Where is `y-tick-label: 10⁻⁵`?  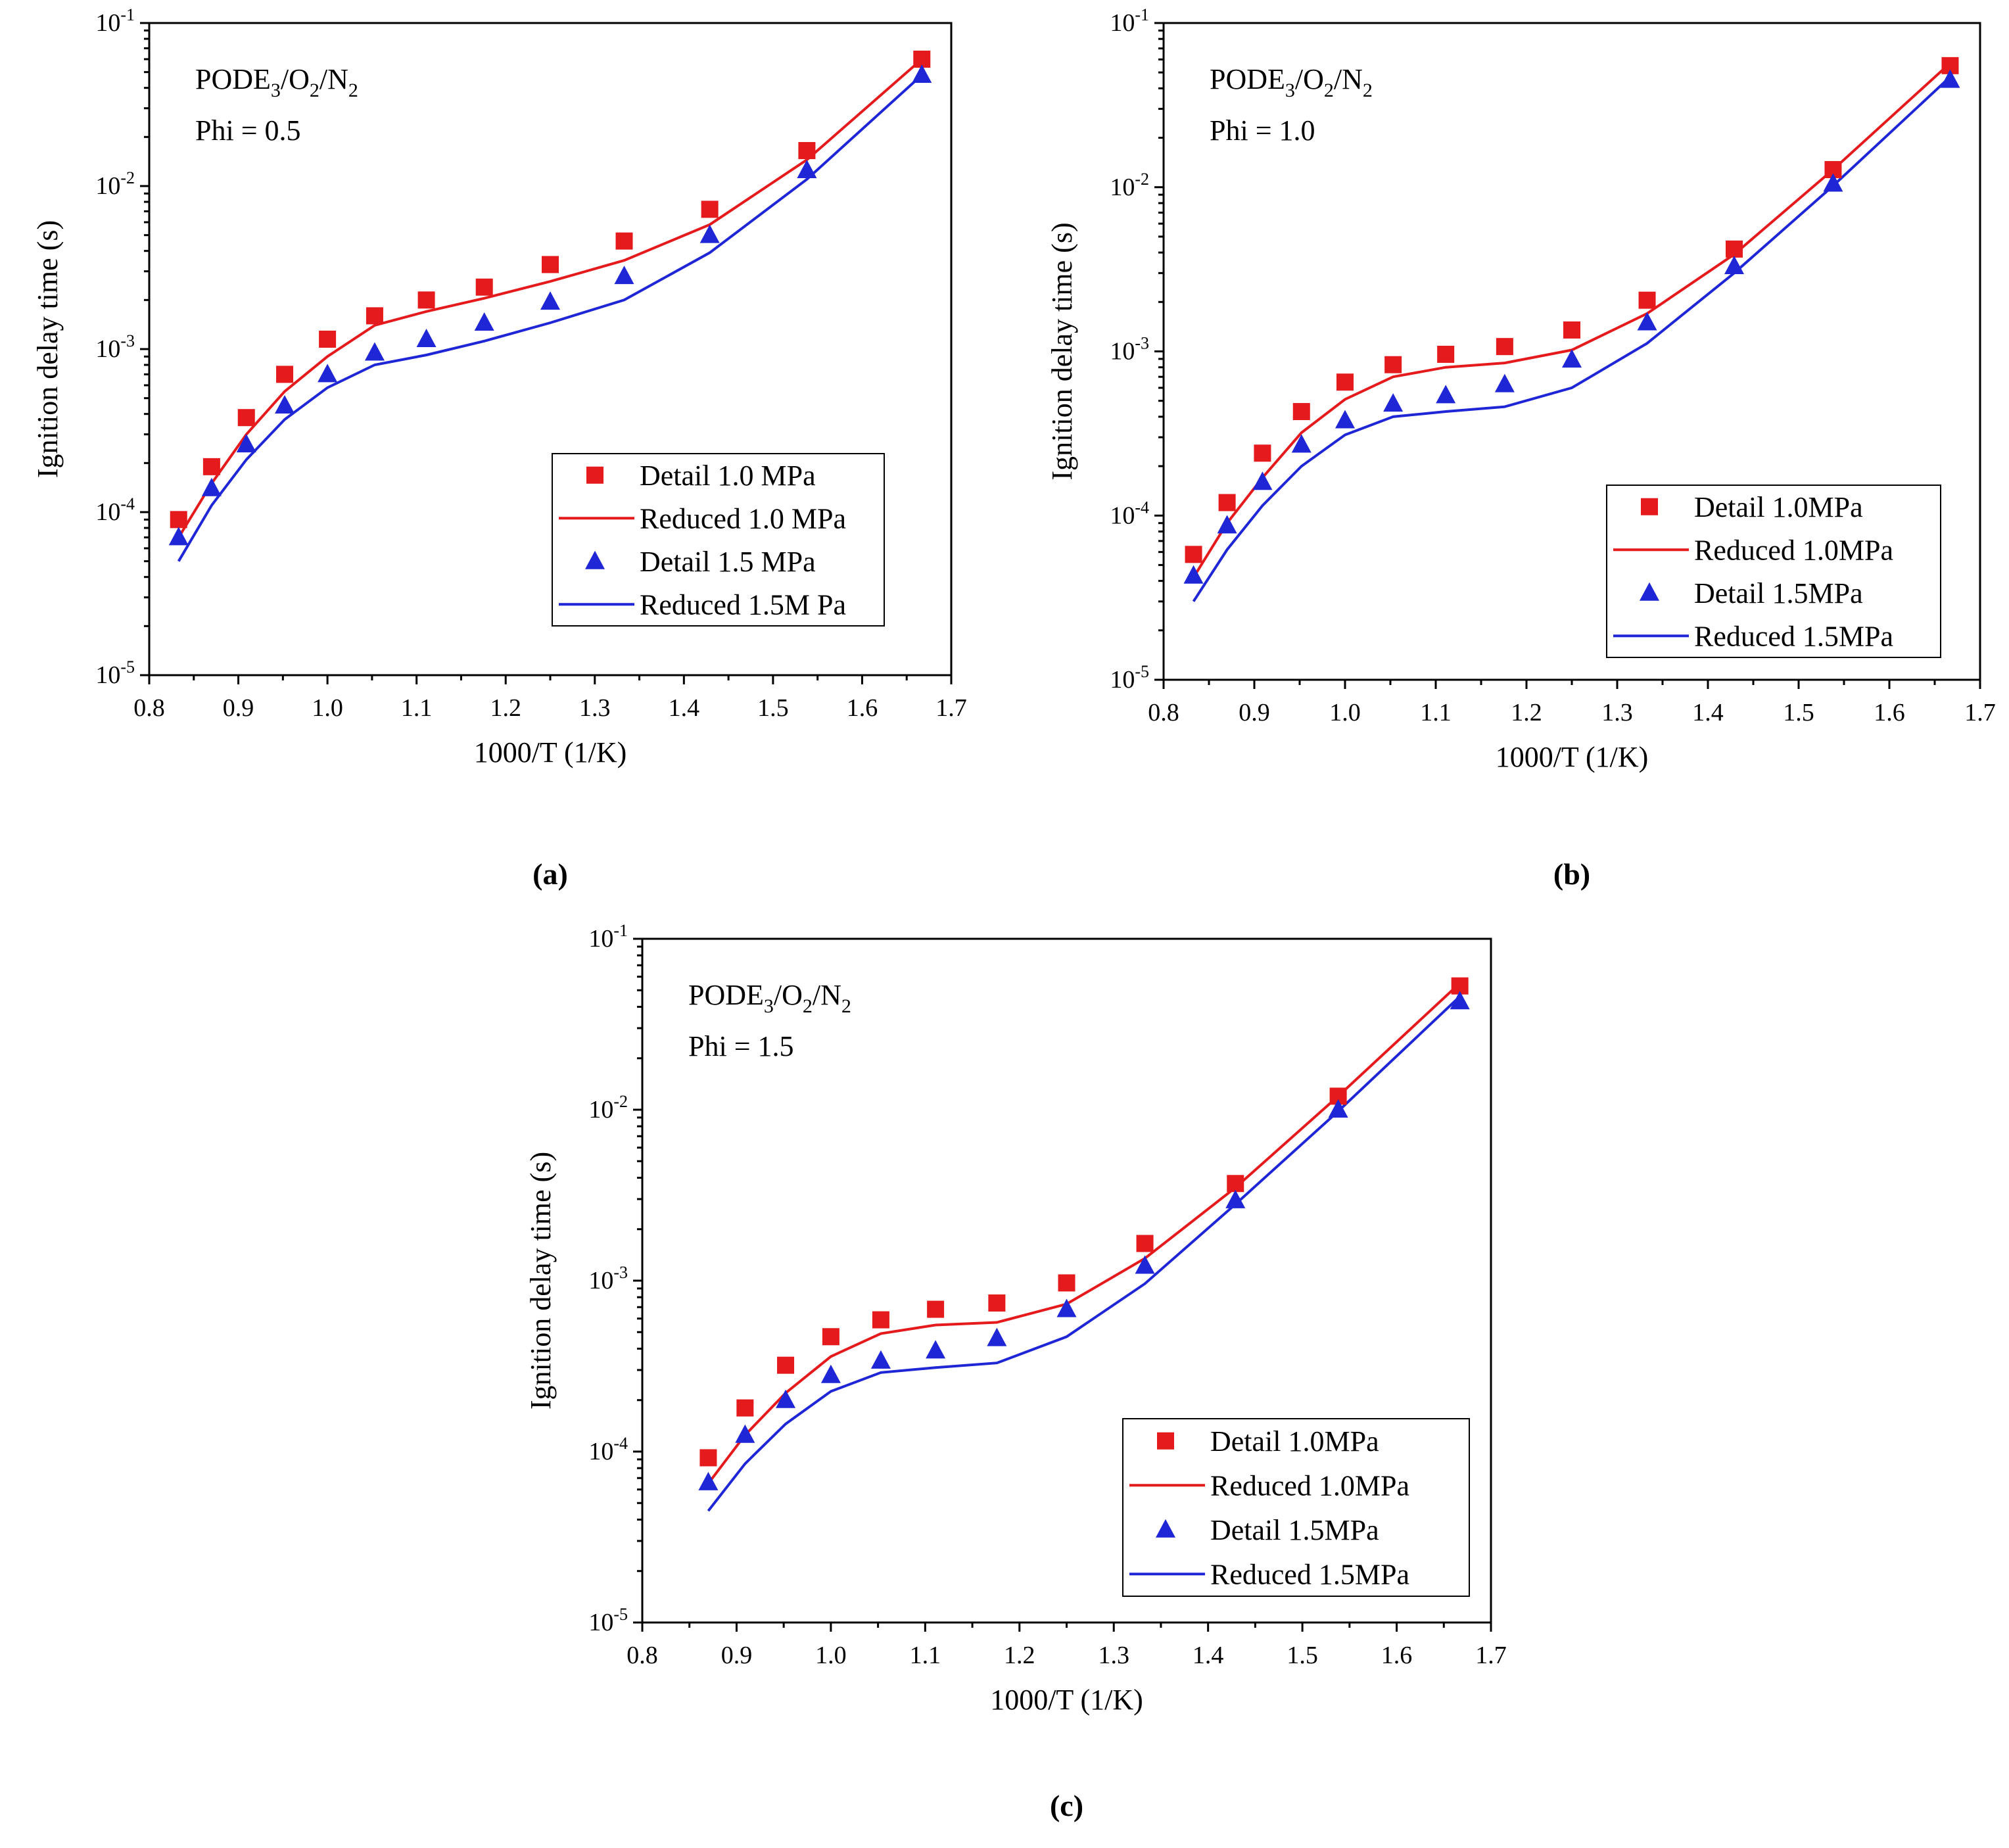
y-tick-label: 10⁻⁵ is located at coordinates (608, 1620).